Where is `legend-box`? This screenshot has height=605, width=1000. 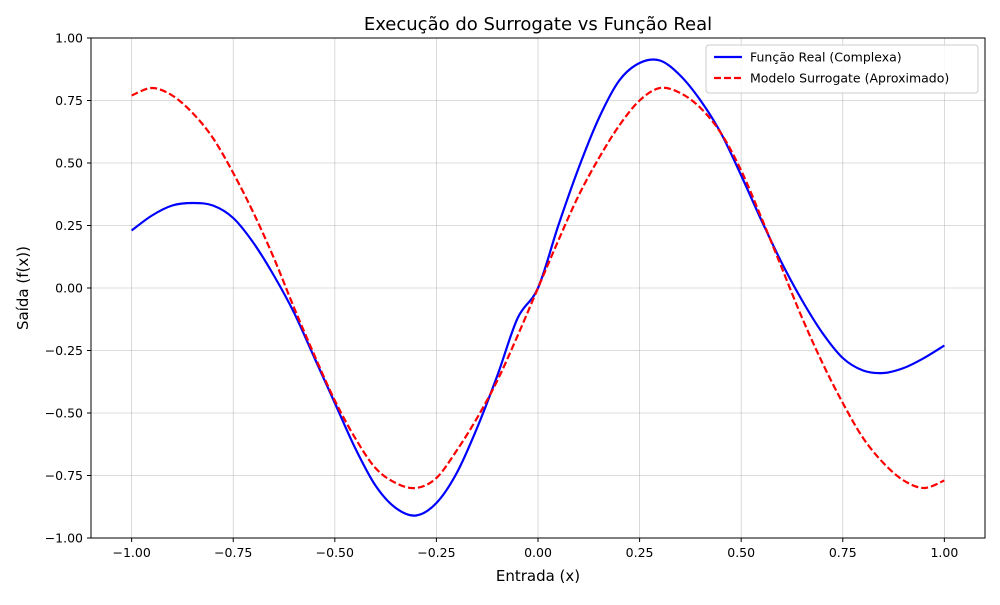
legend-box is located at coordinates (842, 69).